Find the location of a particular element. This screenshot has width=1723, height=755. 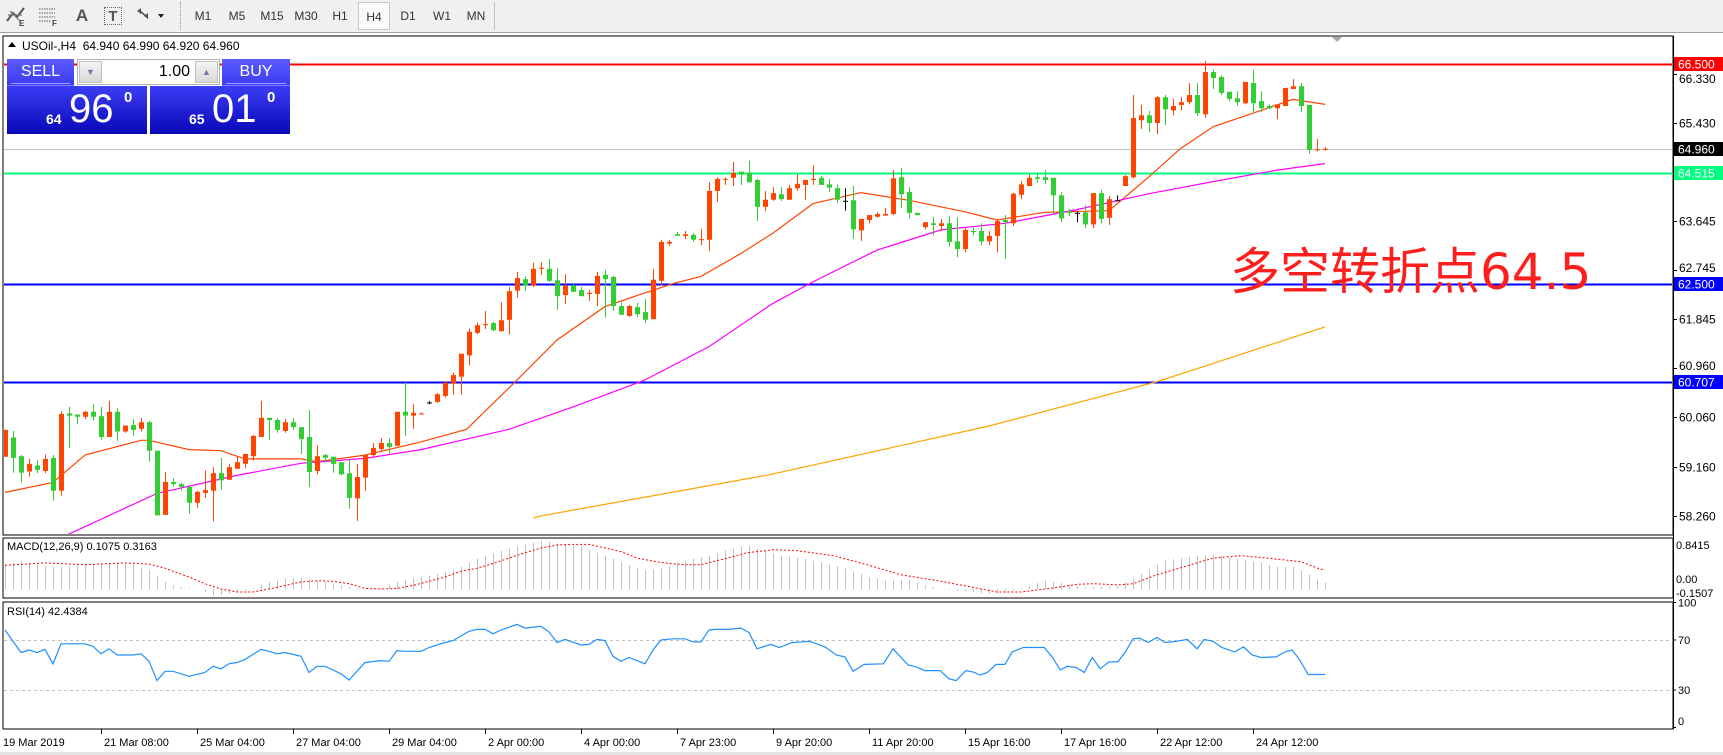

timeframe-m5: M5 is located at coordinates (237, 16).